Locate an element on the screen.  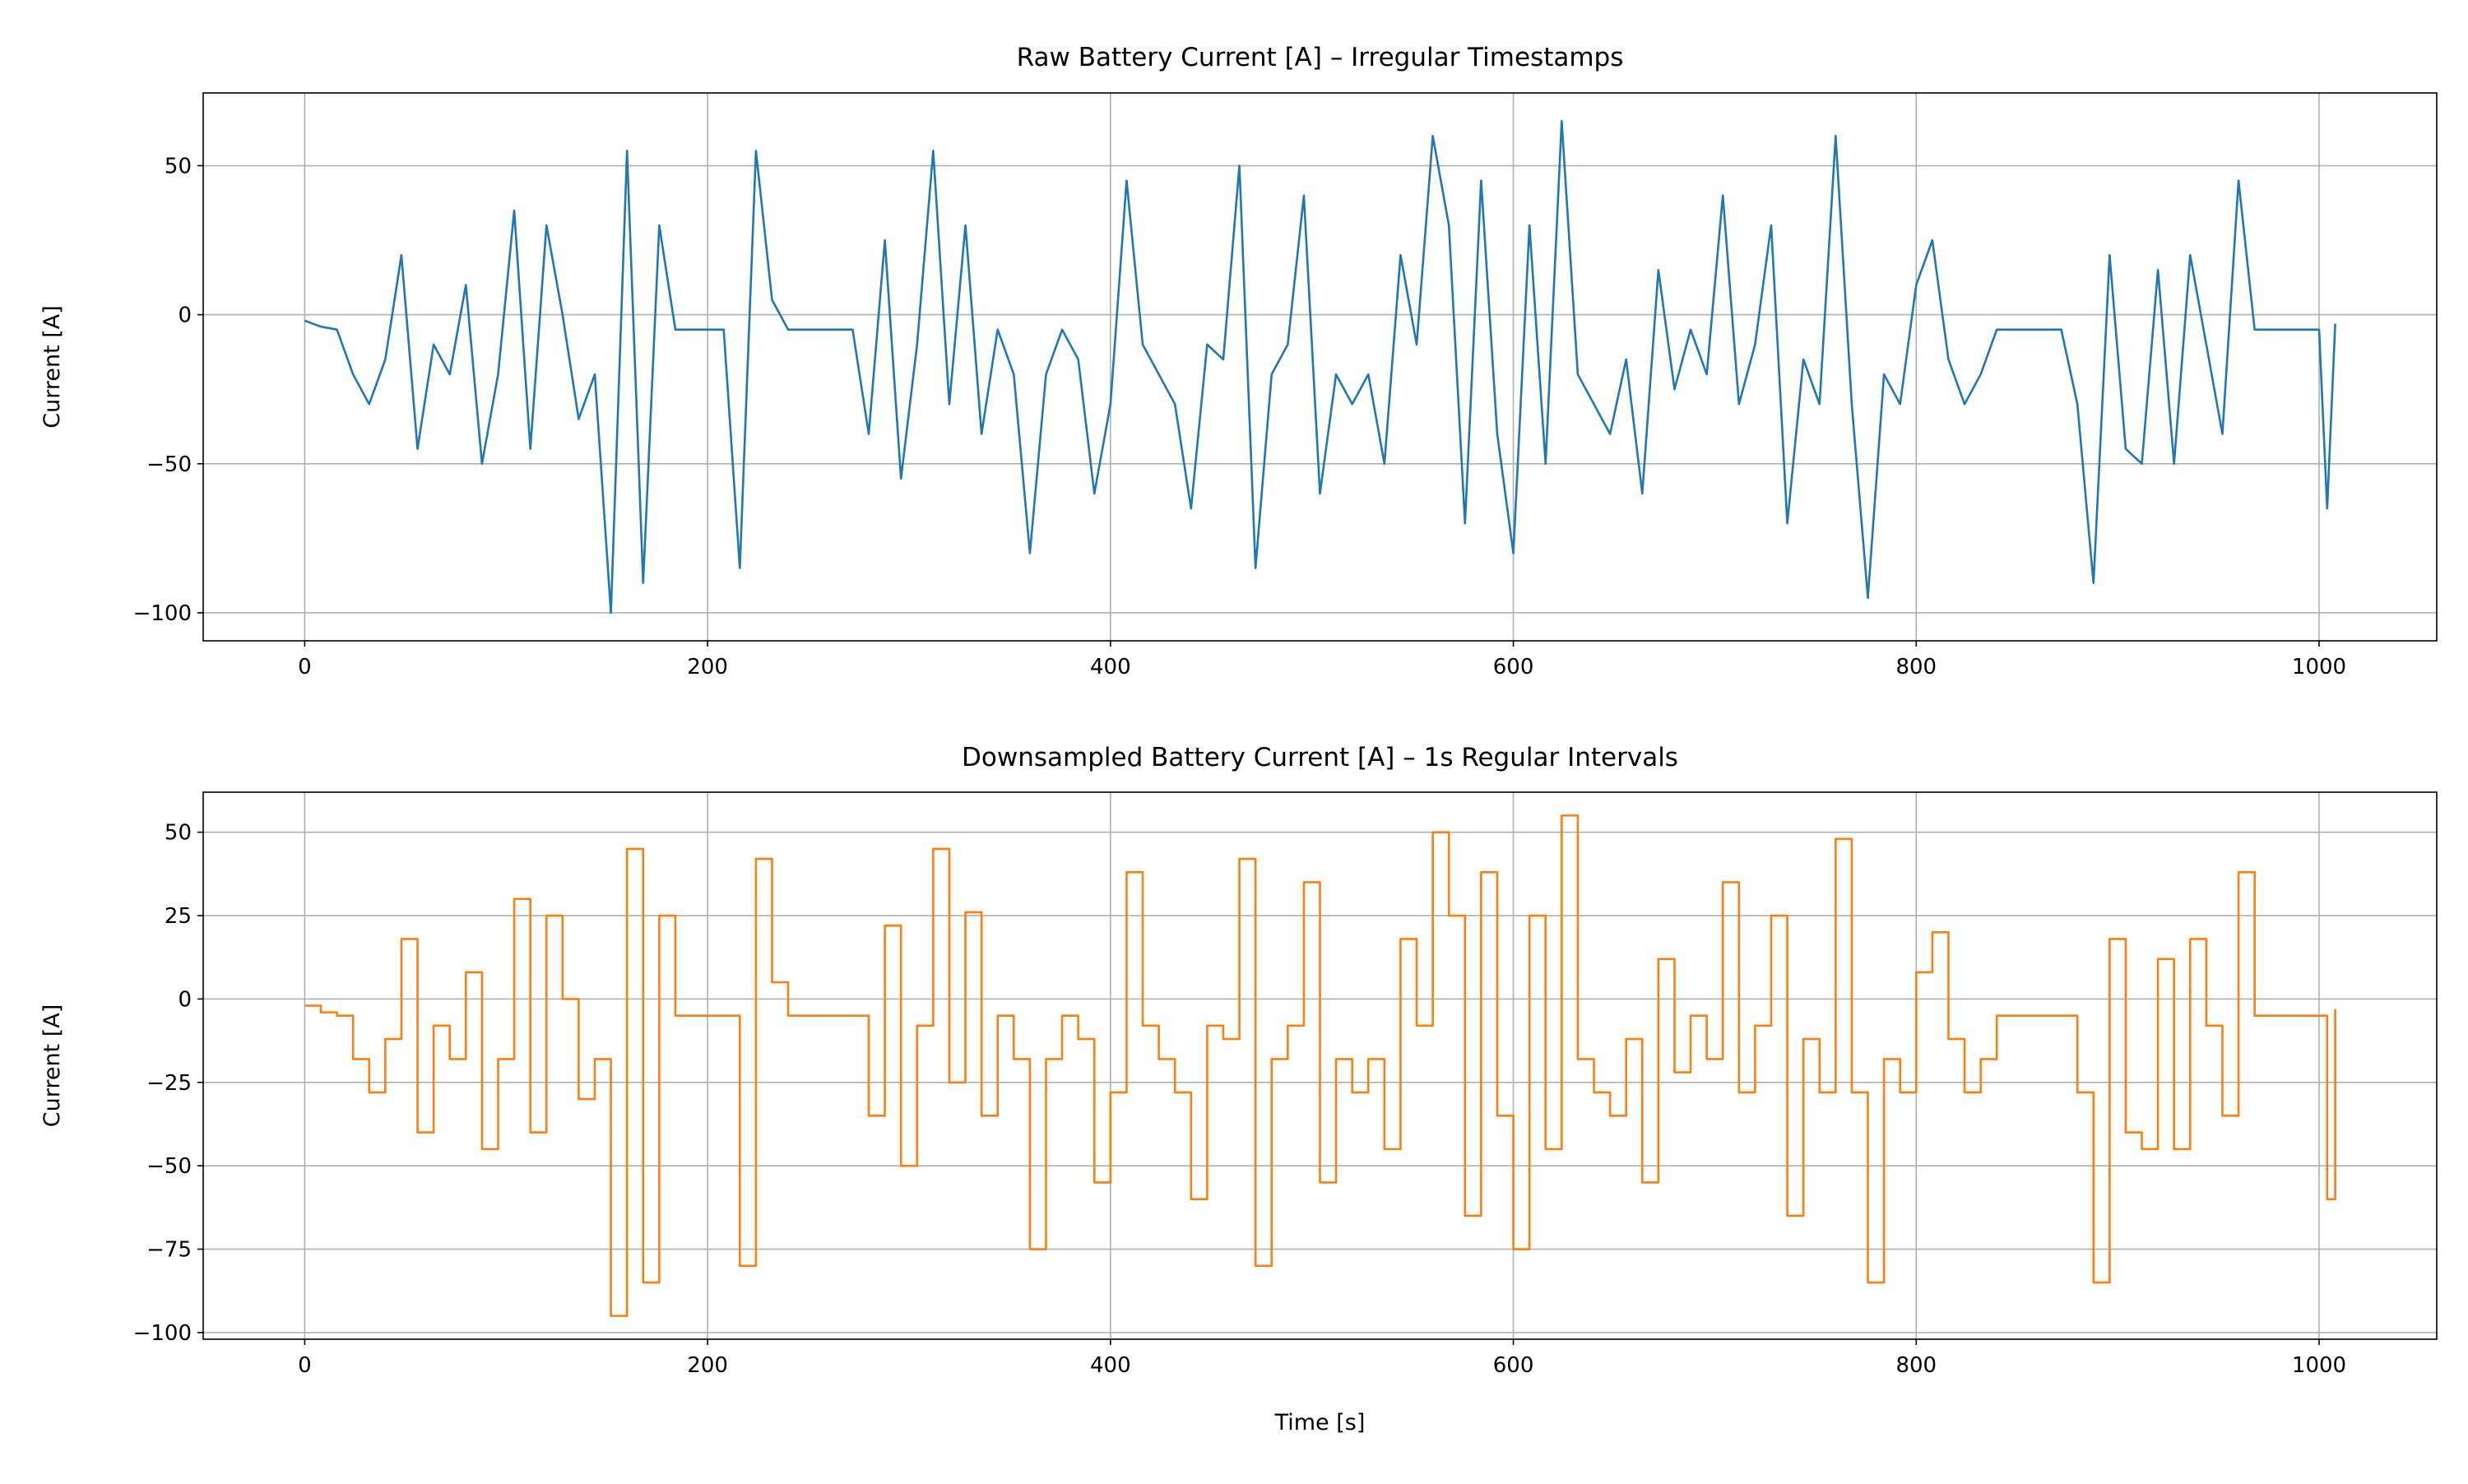
y-tick-label: −25 is located at coordinates (169, 1083).